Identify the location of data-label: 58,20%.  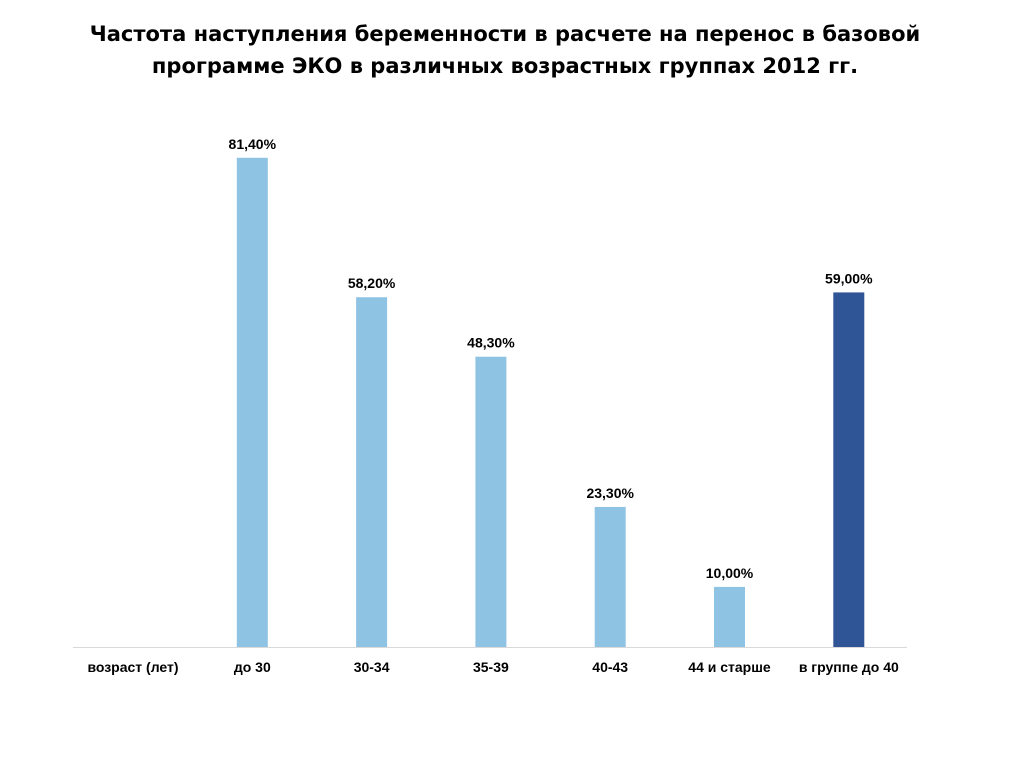
(372, 283).